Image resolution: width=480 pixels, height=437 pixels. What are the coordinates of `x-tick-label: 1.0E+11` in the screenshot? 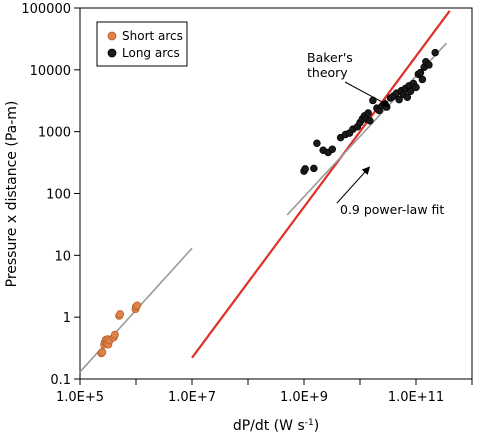 It's located at (416, 397).